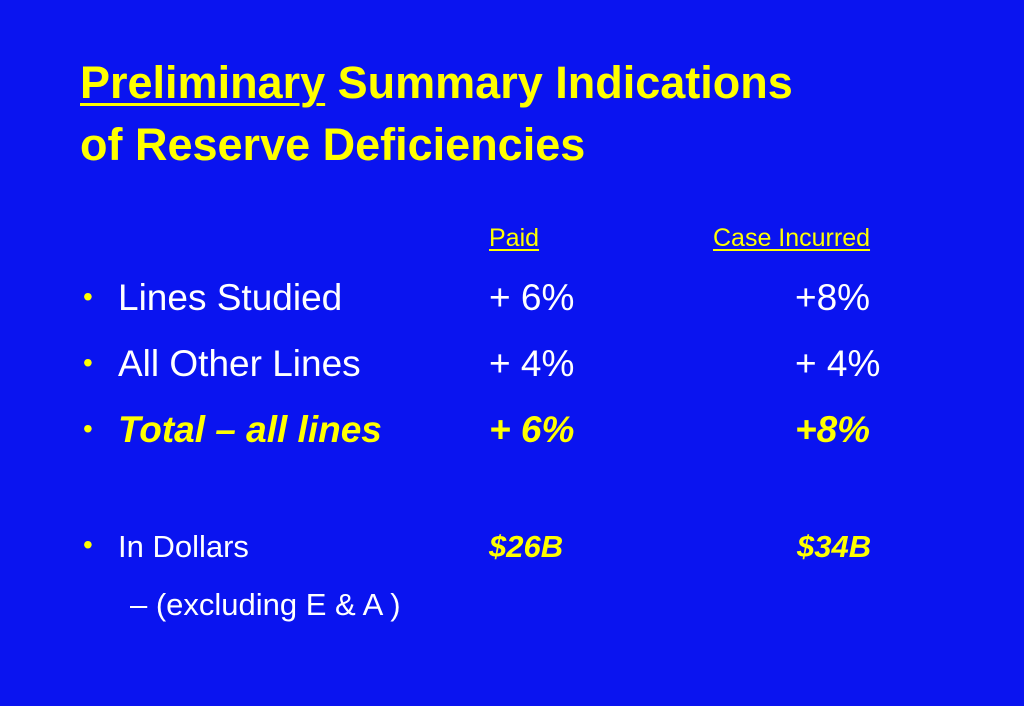 Image resolution: width=1024 pixels, height=706 pixels. What do you see at coordinates (230, 297) in the screenshot?
I see `row-label: Lines Studied` at bounding box center [230, 297].